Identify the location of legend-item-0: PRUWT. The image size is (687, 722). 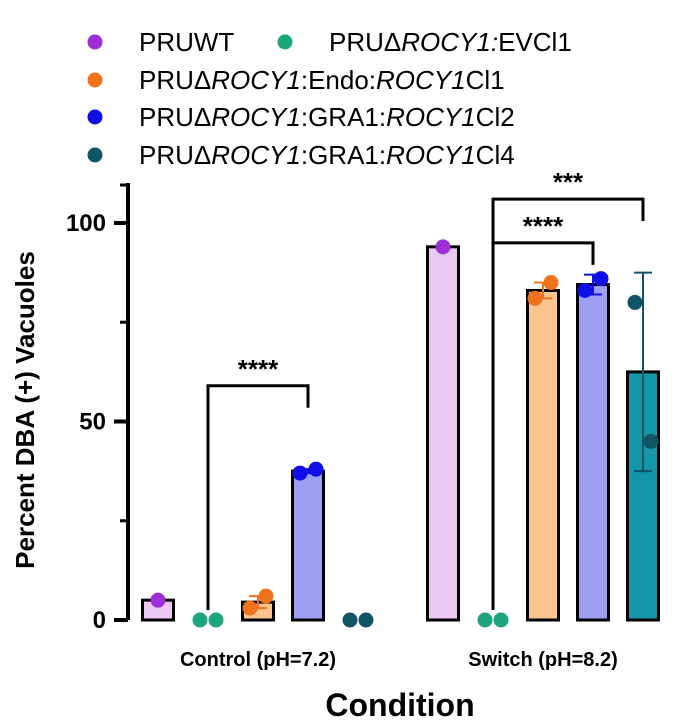
(160, 42).